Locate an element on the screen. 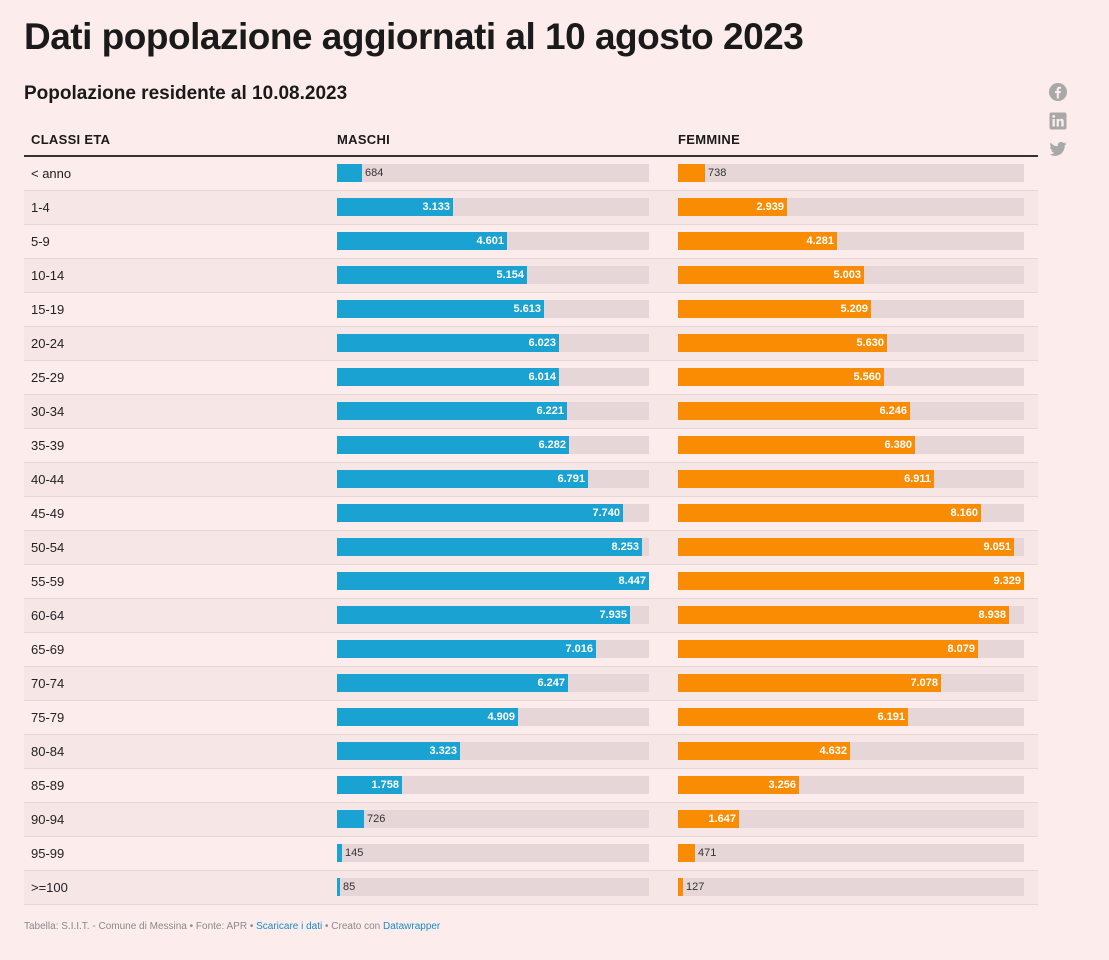 The height and width of the screenshot is (960, 1109). table-row: 15-19 5.613 5.209 is located at coordinates (531, 310).